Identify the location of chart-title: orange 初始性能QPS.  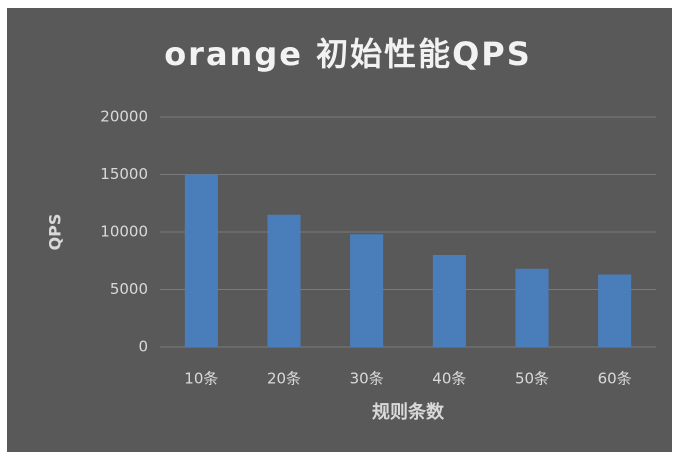
(348, 54).